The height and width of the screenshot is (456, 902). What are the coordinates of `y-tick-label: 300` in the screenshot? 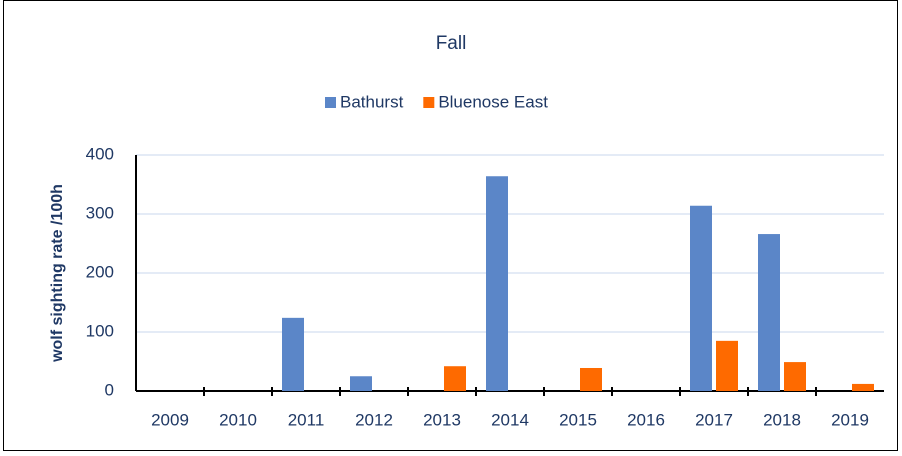 It's located at (100, 212).